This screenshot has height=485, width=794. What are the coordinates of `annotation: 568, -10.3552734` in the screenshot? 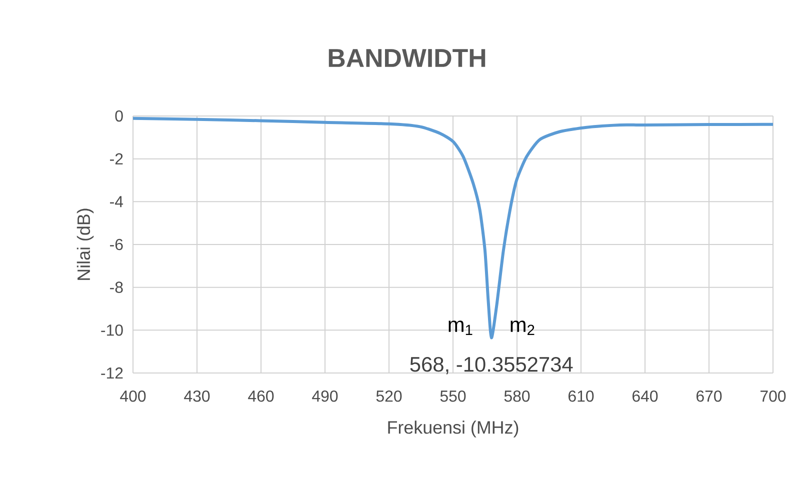 It's located at (491, 365).